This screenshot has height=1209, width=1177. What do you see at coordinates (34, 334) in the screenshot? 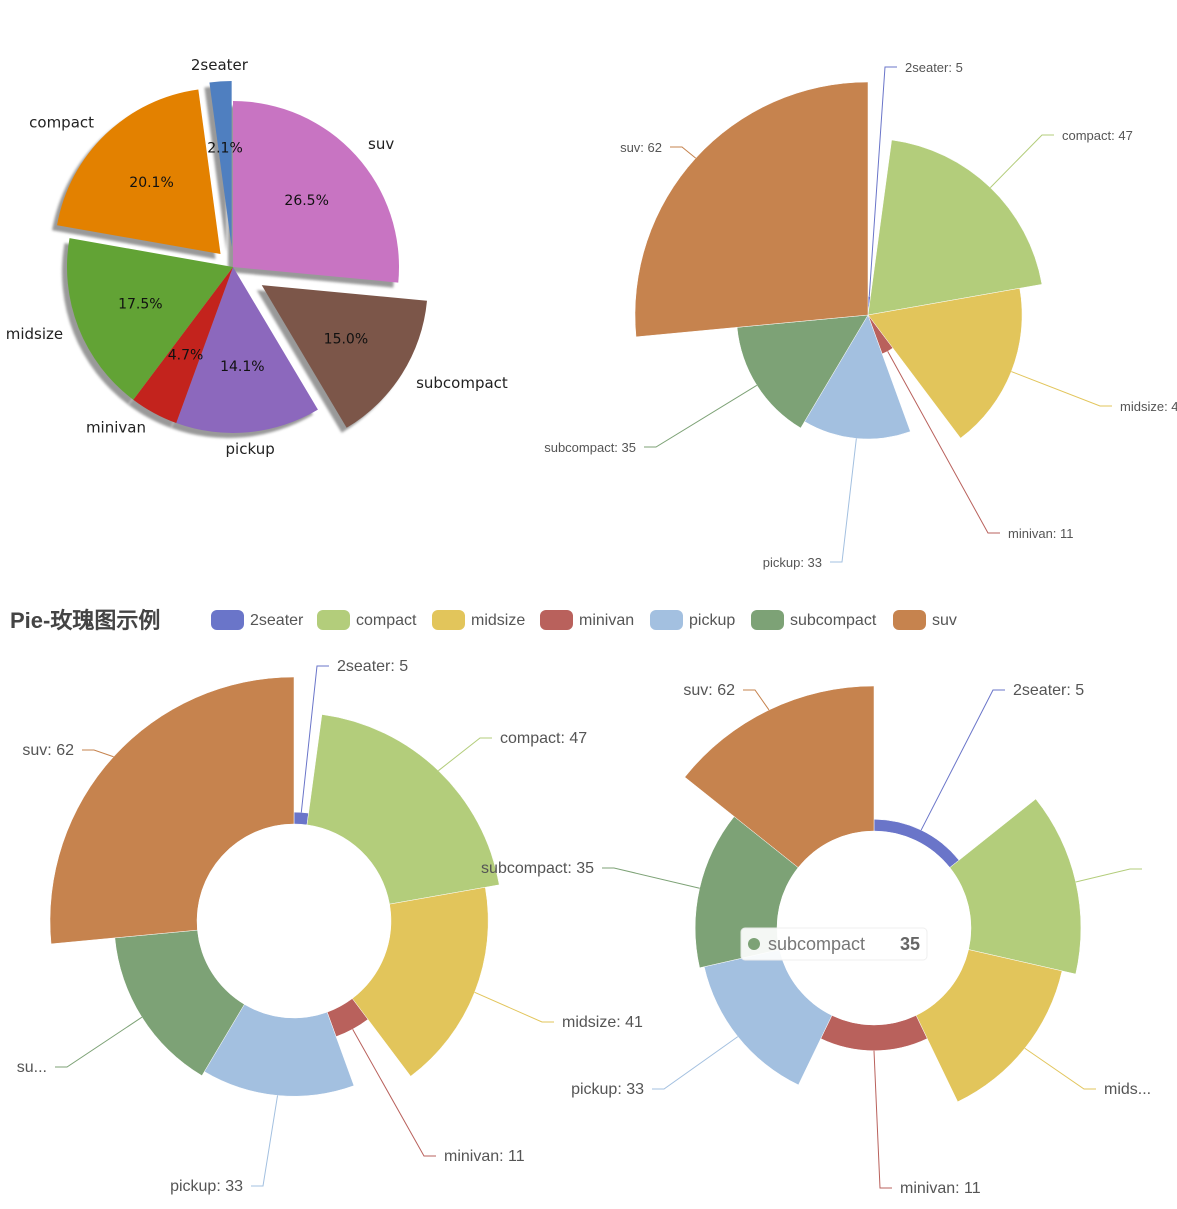
I see `category-label-midsize: midsize` at bounding box center [34, 334].